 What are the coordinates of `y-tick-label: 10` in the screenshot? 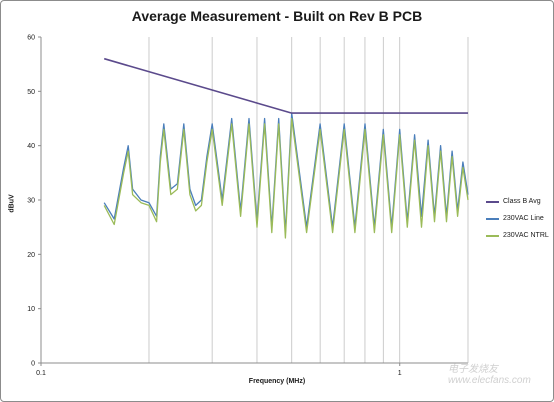 It's located at (31, 309).